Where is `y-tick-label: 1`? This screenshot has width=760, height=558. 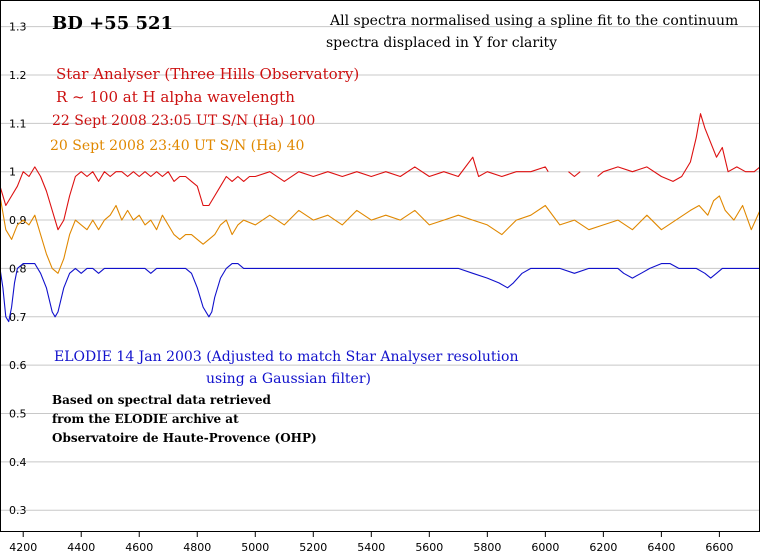 y-tick-label: 1 is located at coordinates (12, 172).